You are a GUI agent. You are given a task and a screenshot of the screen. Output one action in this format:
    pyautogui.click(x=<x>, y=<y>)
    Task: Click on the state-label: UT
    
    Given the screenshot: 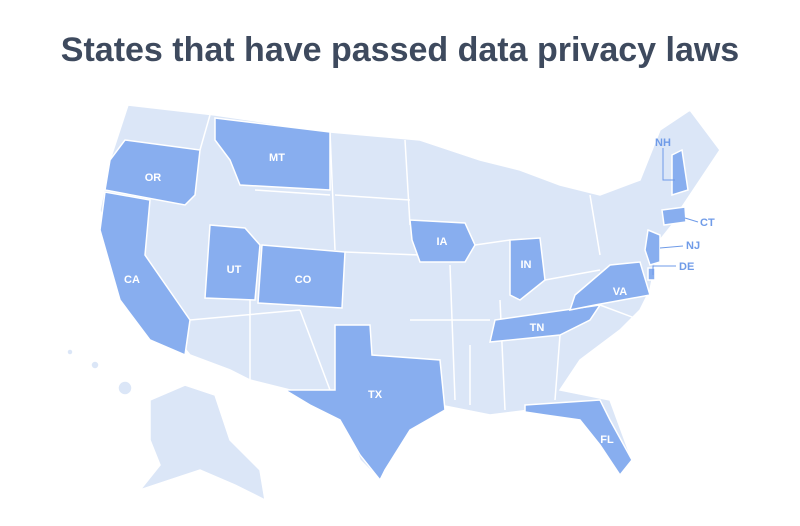 What is the action you would take?
    pyautogui.click(x=234, y=270)
    